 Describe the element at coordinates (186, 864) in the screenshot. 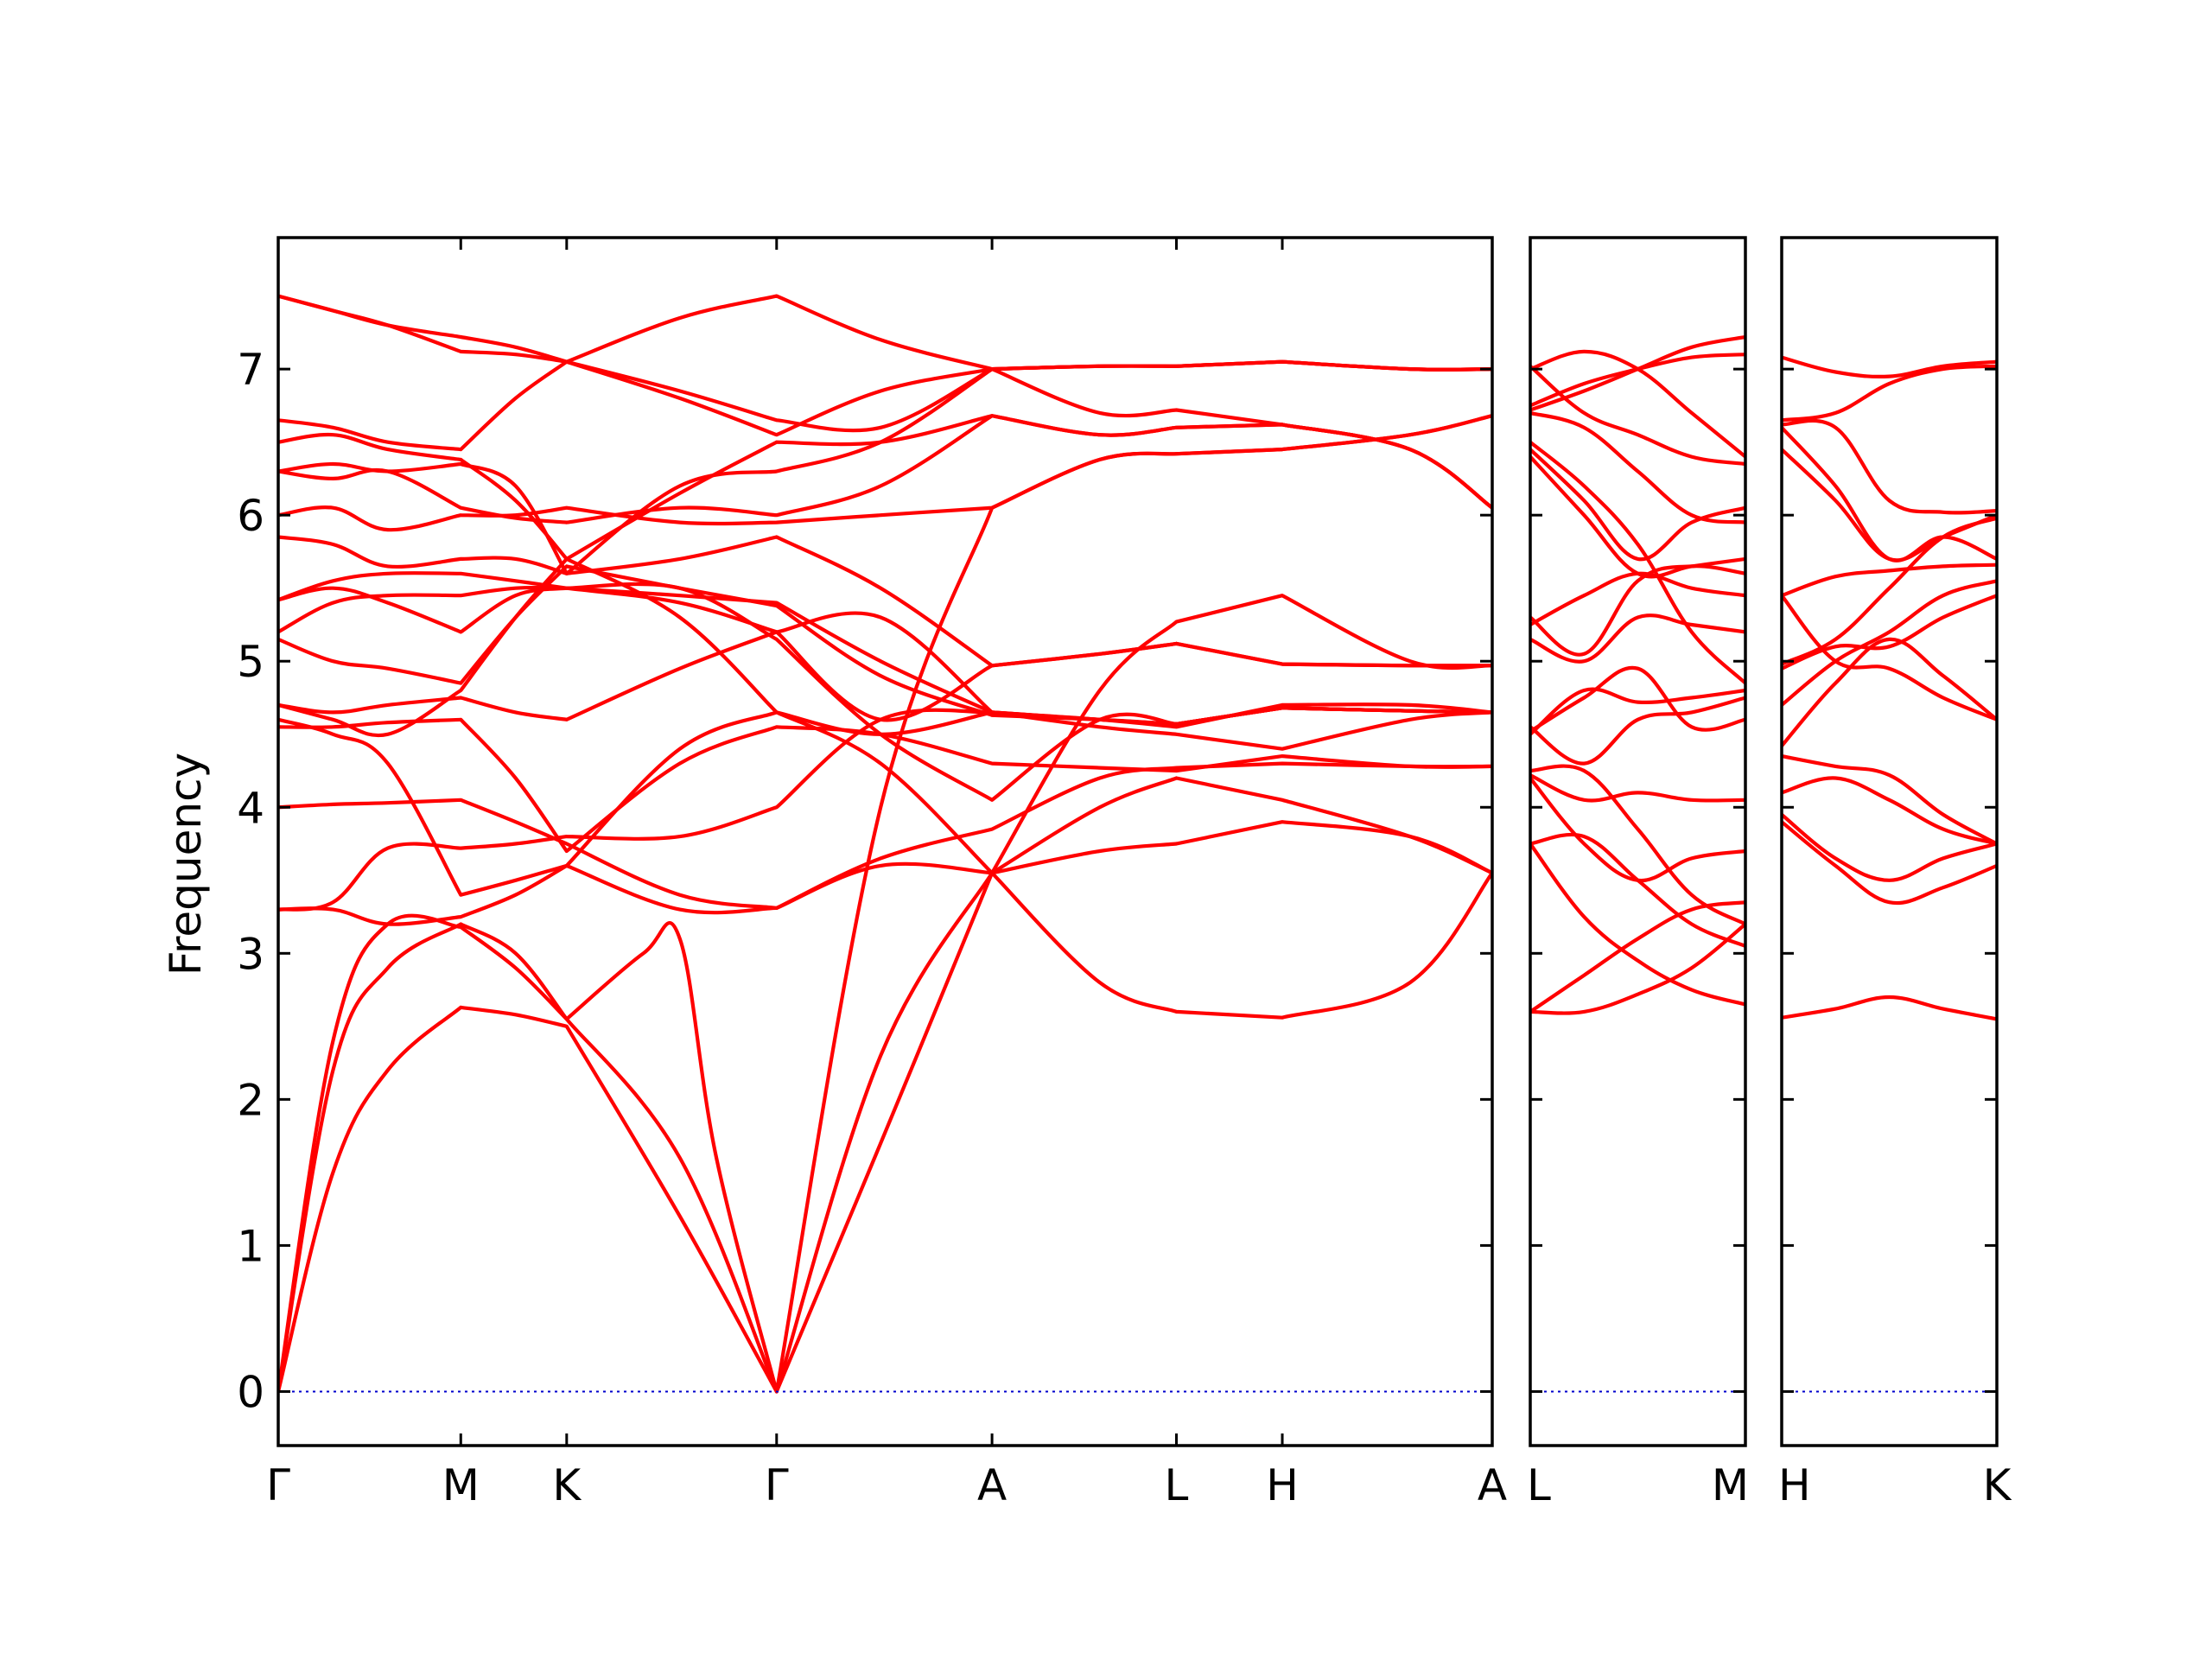

I see `y-axis-title: Frequency` at that location.